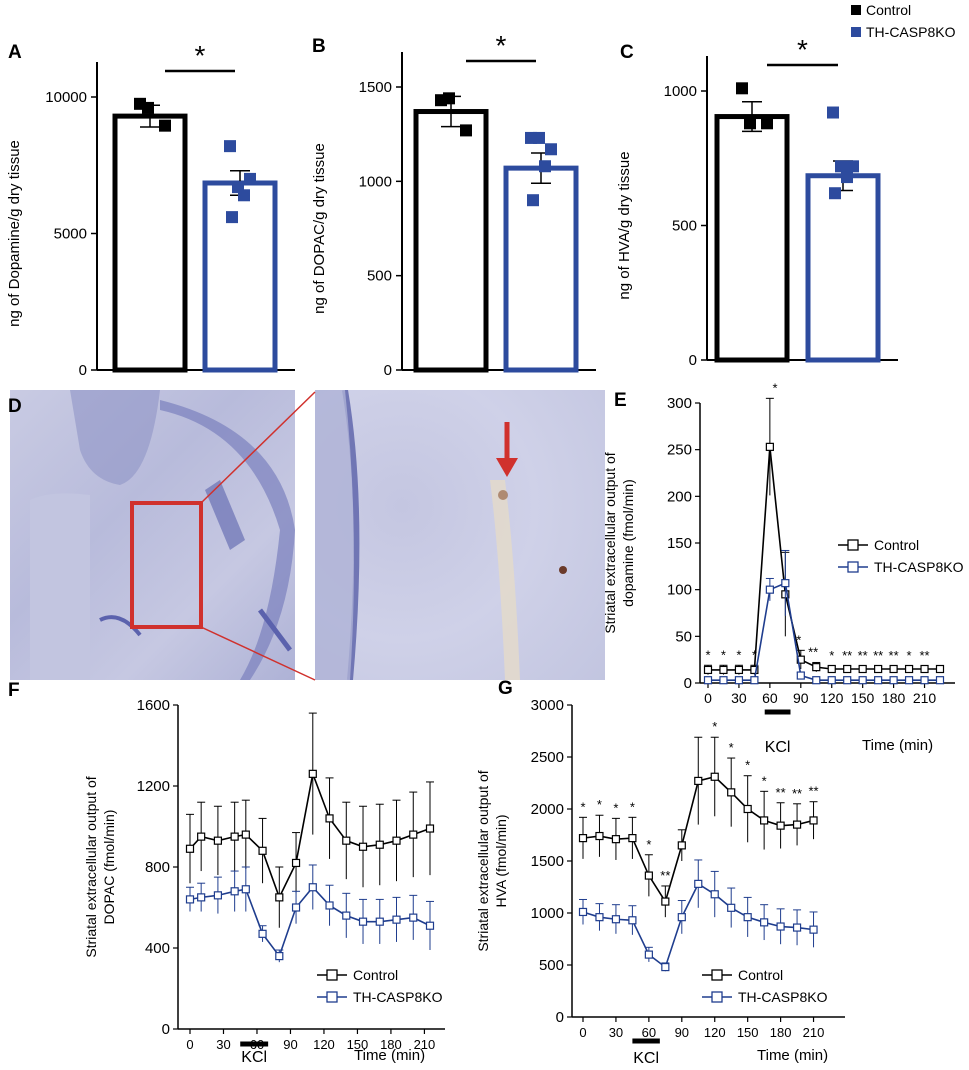 The height and width of the screenshot is (1070, 969). What do you see at coordinates (620, 400) in the screenshot?
I see `panel-label: E` at bounding box center [620, 400].